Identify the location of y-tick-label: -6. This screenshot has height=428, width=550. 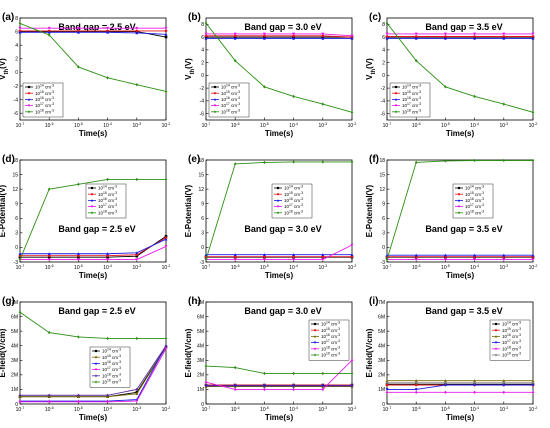
(16, 114).